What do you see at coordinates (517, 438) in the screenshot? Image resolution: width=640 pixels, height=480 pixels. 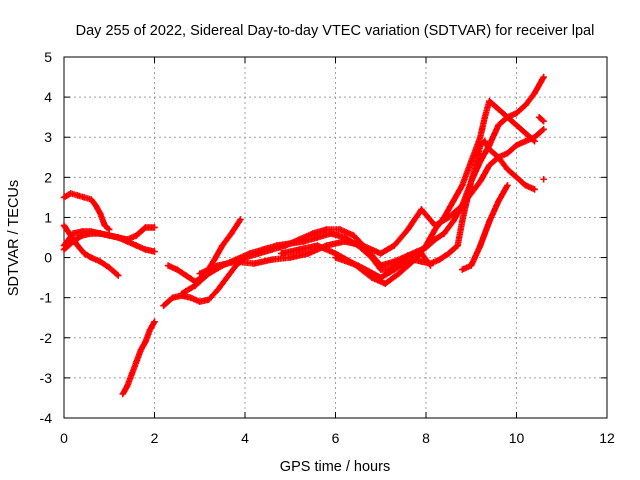 I see `x-tick-label: 10` at bounding box center [517, 438].